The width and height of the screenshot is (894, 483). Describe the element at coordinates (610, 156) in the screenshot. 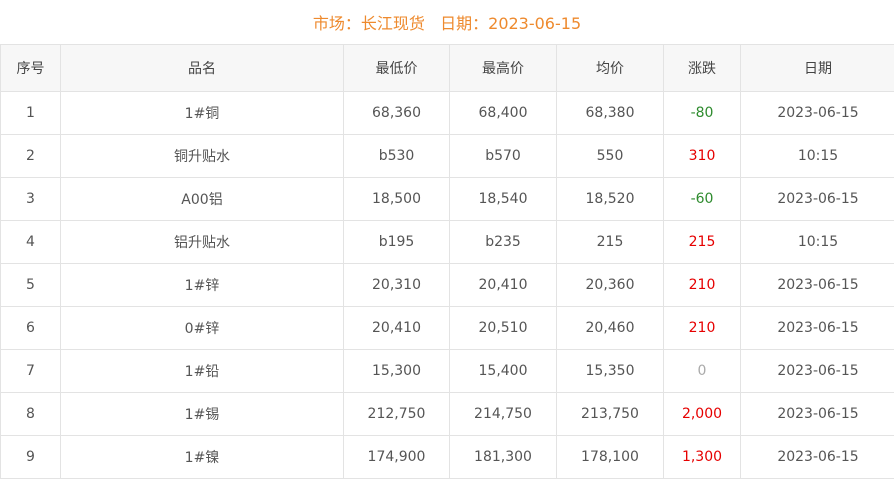

I see `cell-avg-price: 550` at that location.